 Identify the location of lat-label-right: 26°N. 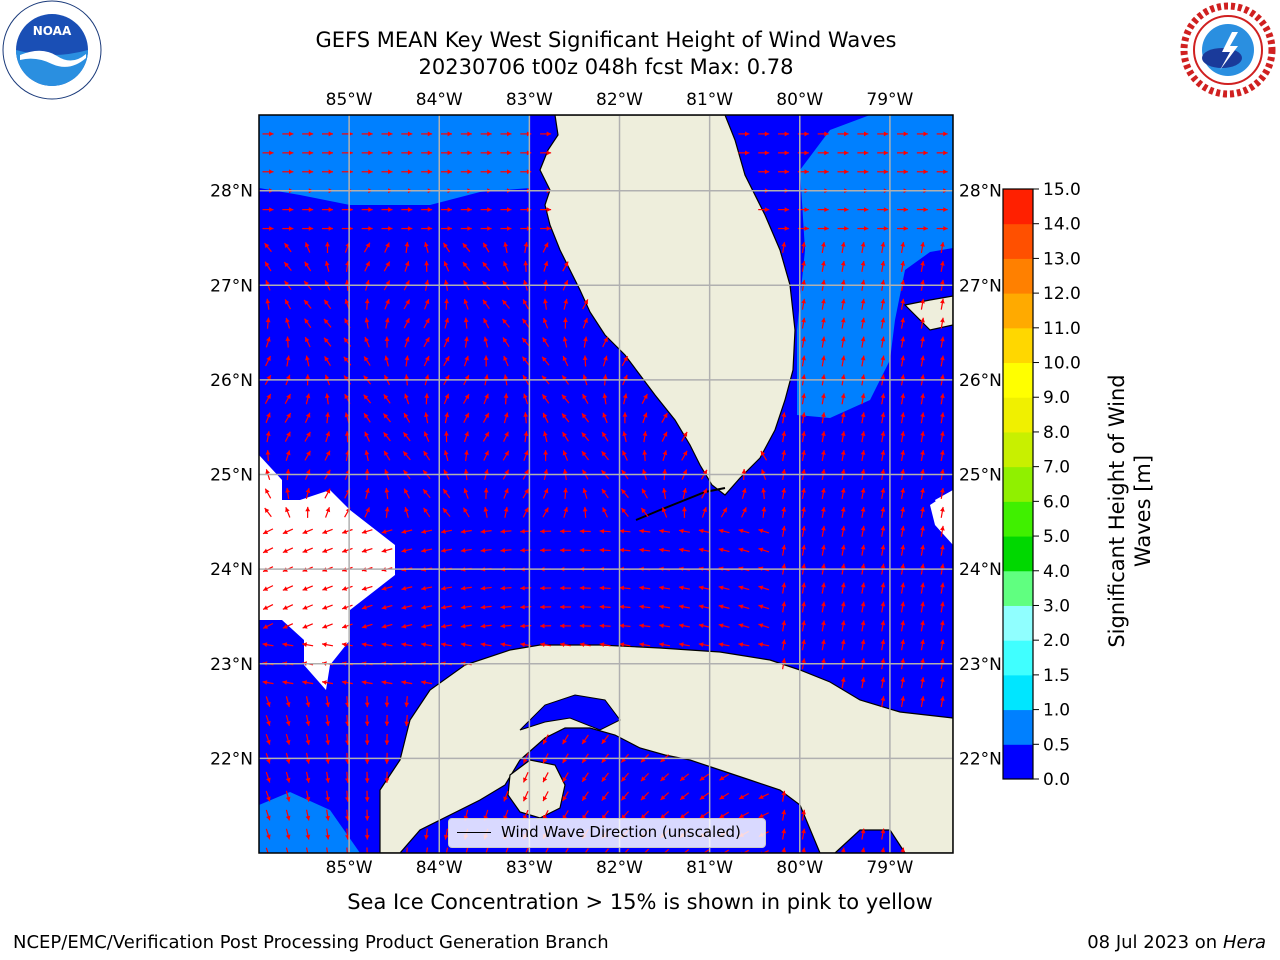
(980, 381).